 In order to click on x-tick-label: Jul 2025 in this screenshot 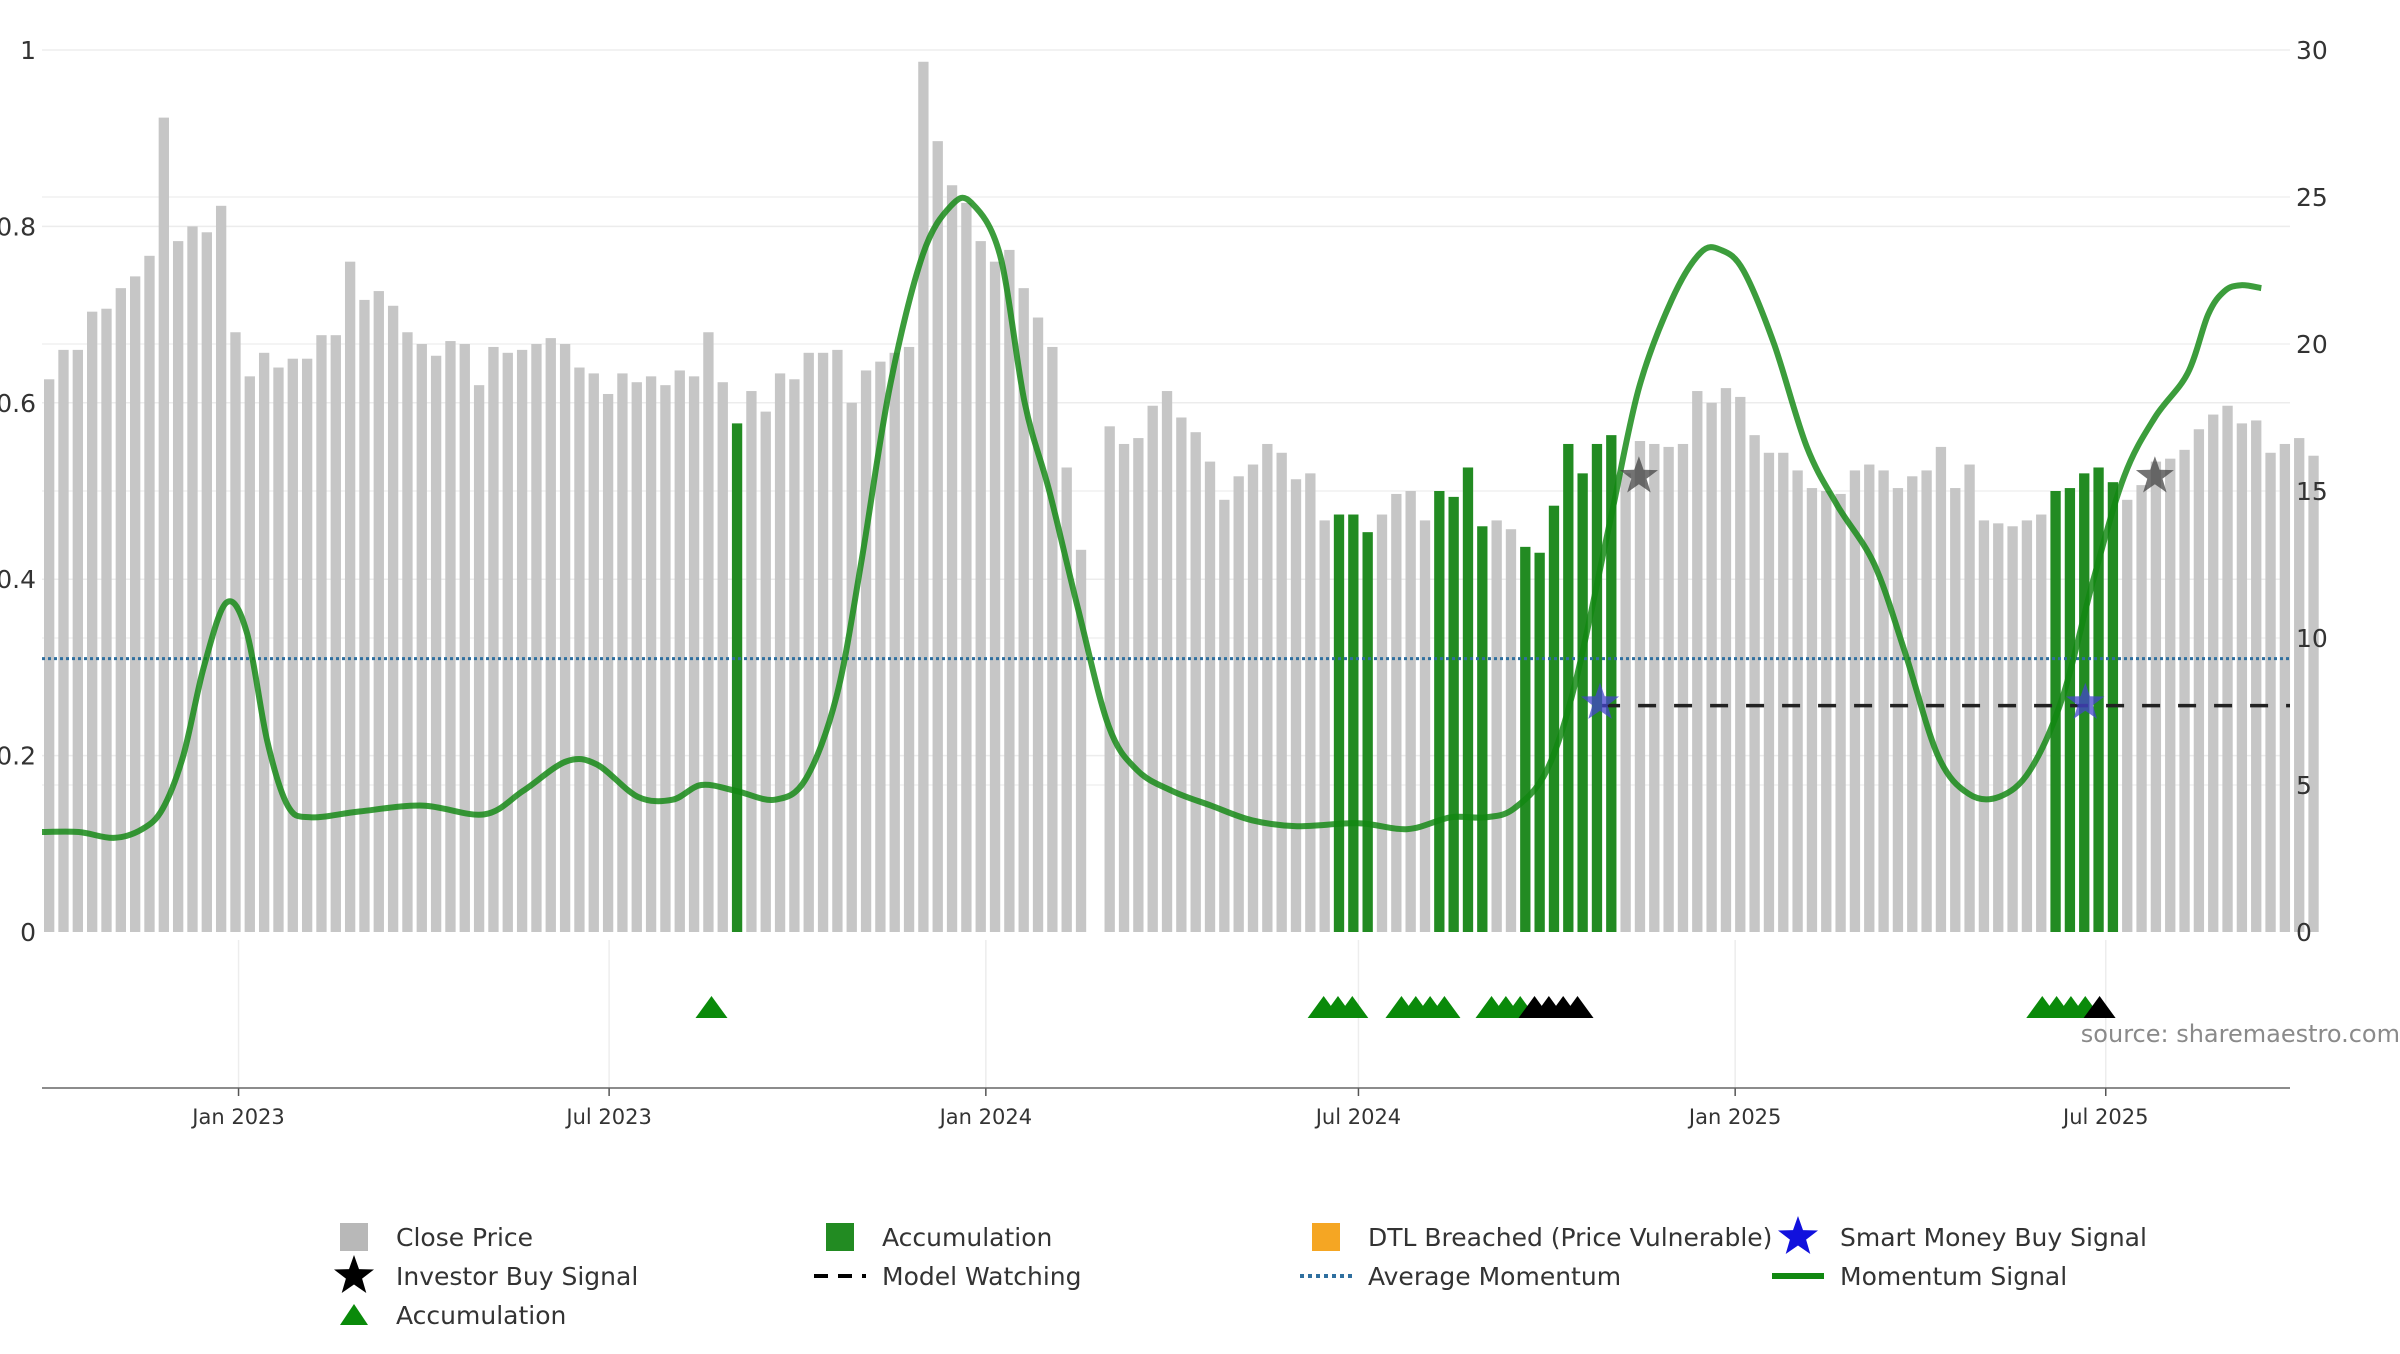, I will do `click(2104, 1117)`.